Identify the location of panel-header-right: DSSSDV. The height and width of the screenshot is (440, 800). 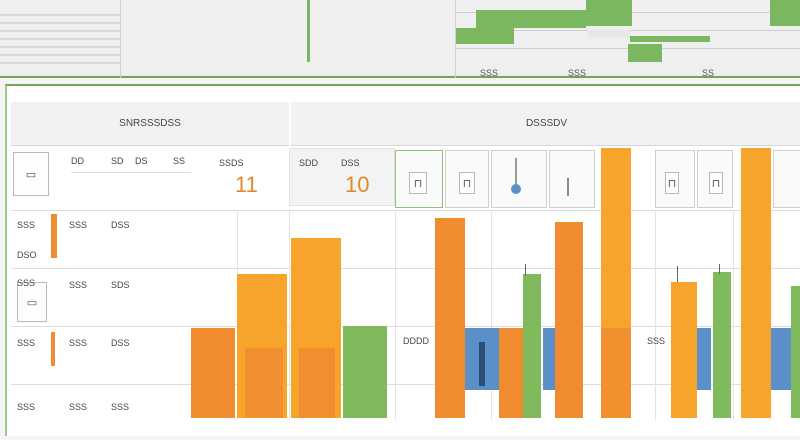
(545, 124).